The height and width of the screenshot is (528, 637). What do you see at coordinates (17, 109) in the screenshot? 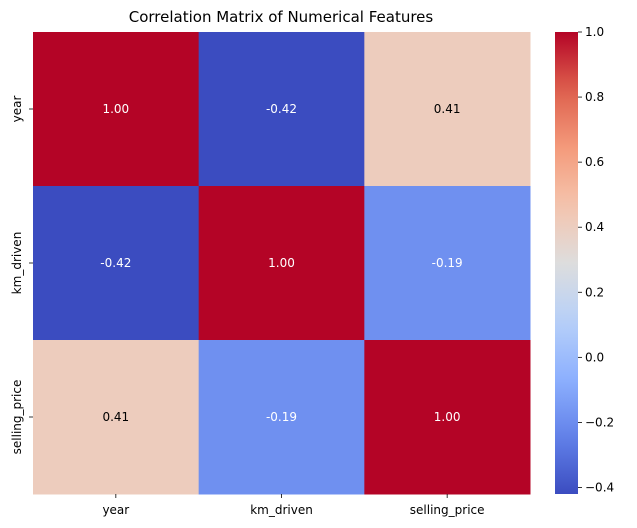
I see `y-tick-label-0: year` at bounding box center [17, 109].